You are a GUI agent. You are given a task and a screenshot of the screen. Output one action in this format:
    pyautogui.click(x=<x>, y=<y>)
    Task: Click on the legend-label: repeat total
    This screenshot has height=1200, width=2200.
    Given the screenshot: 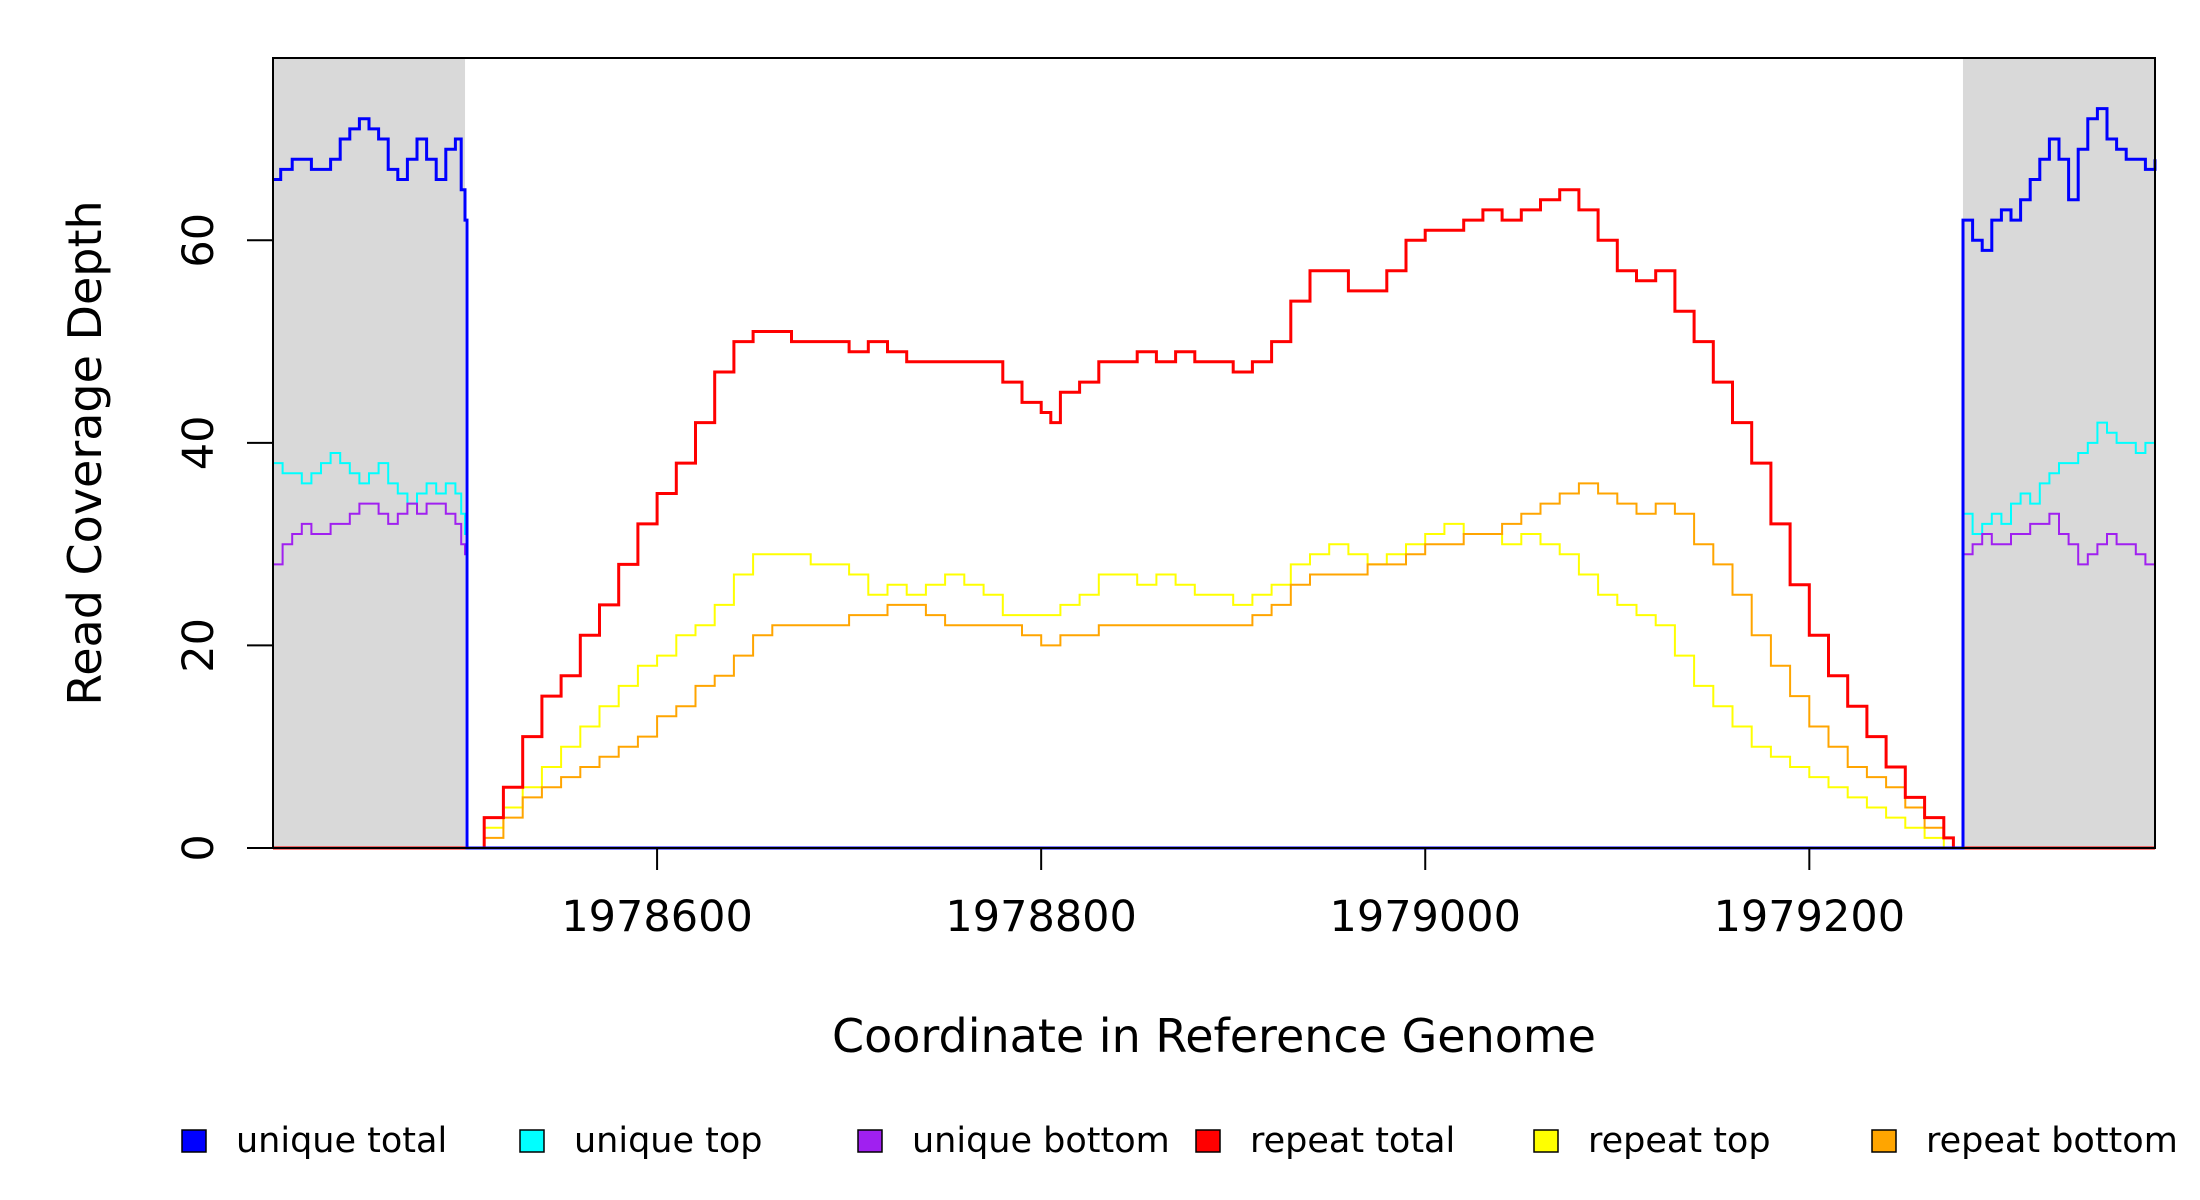 What is the action you would take?
    pyautogui.click(x=1352, y=1141)
    